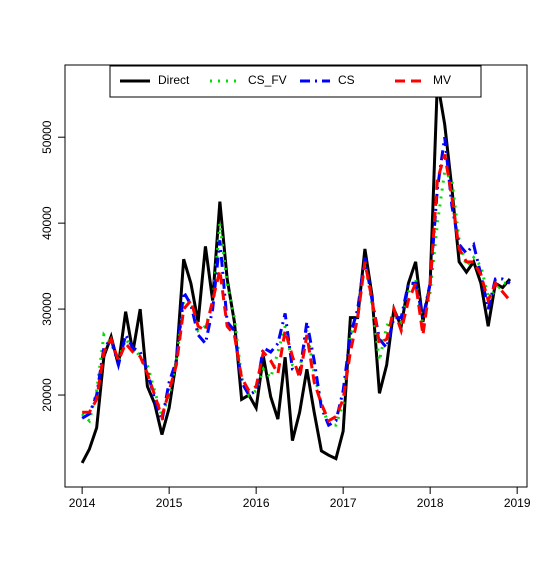  Describe the element at coordinates (346, 80) in the screenshot. I see `legend-label: CS` at that location.